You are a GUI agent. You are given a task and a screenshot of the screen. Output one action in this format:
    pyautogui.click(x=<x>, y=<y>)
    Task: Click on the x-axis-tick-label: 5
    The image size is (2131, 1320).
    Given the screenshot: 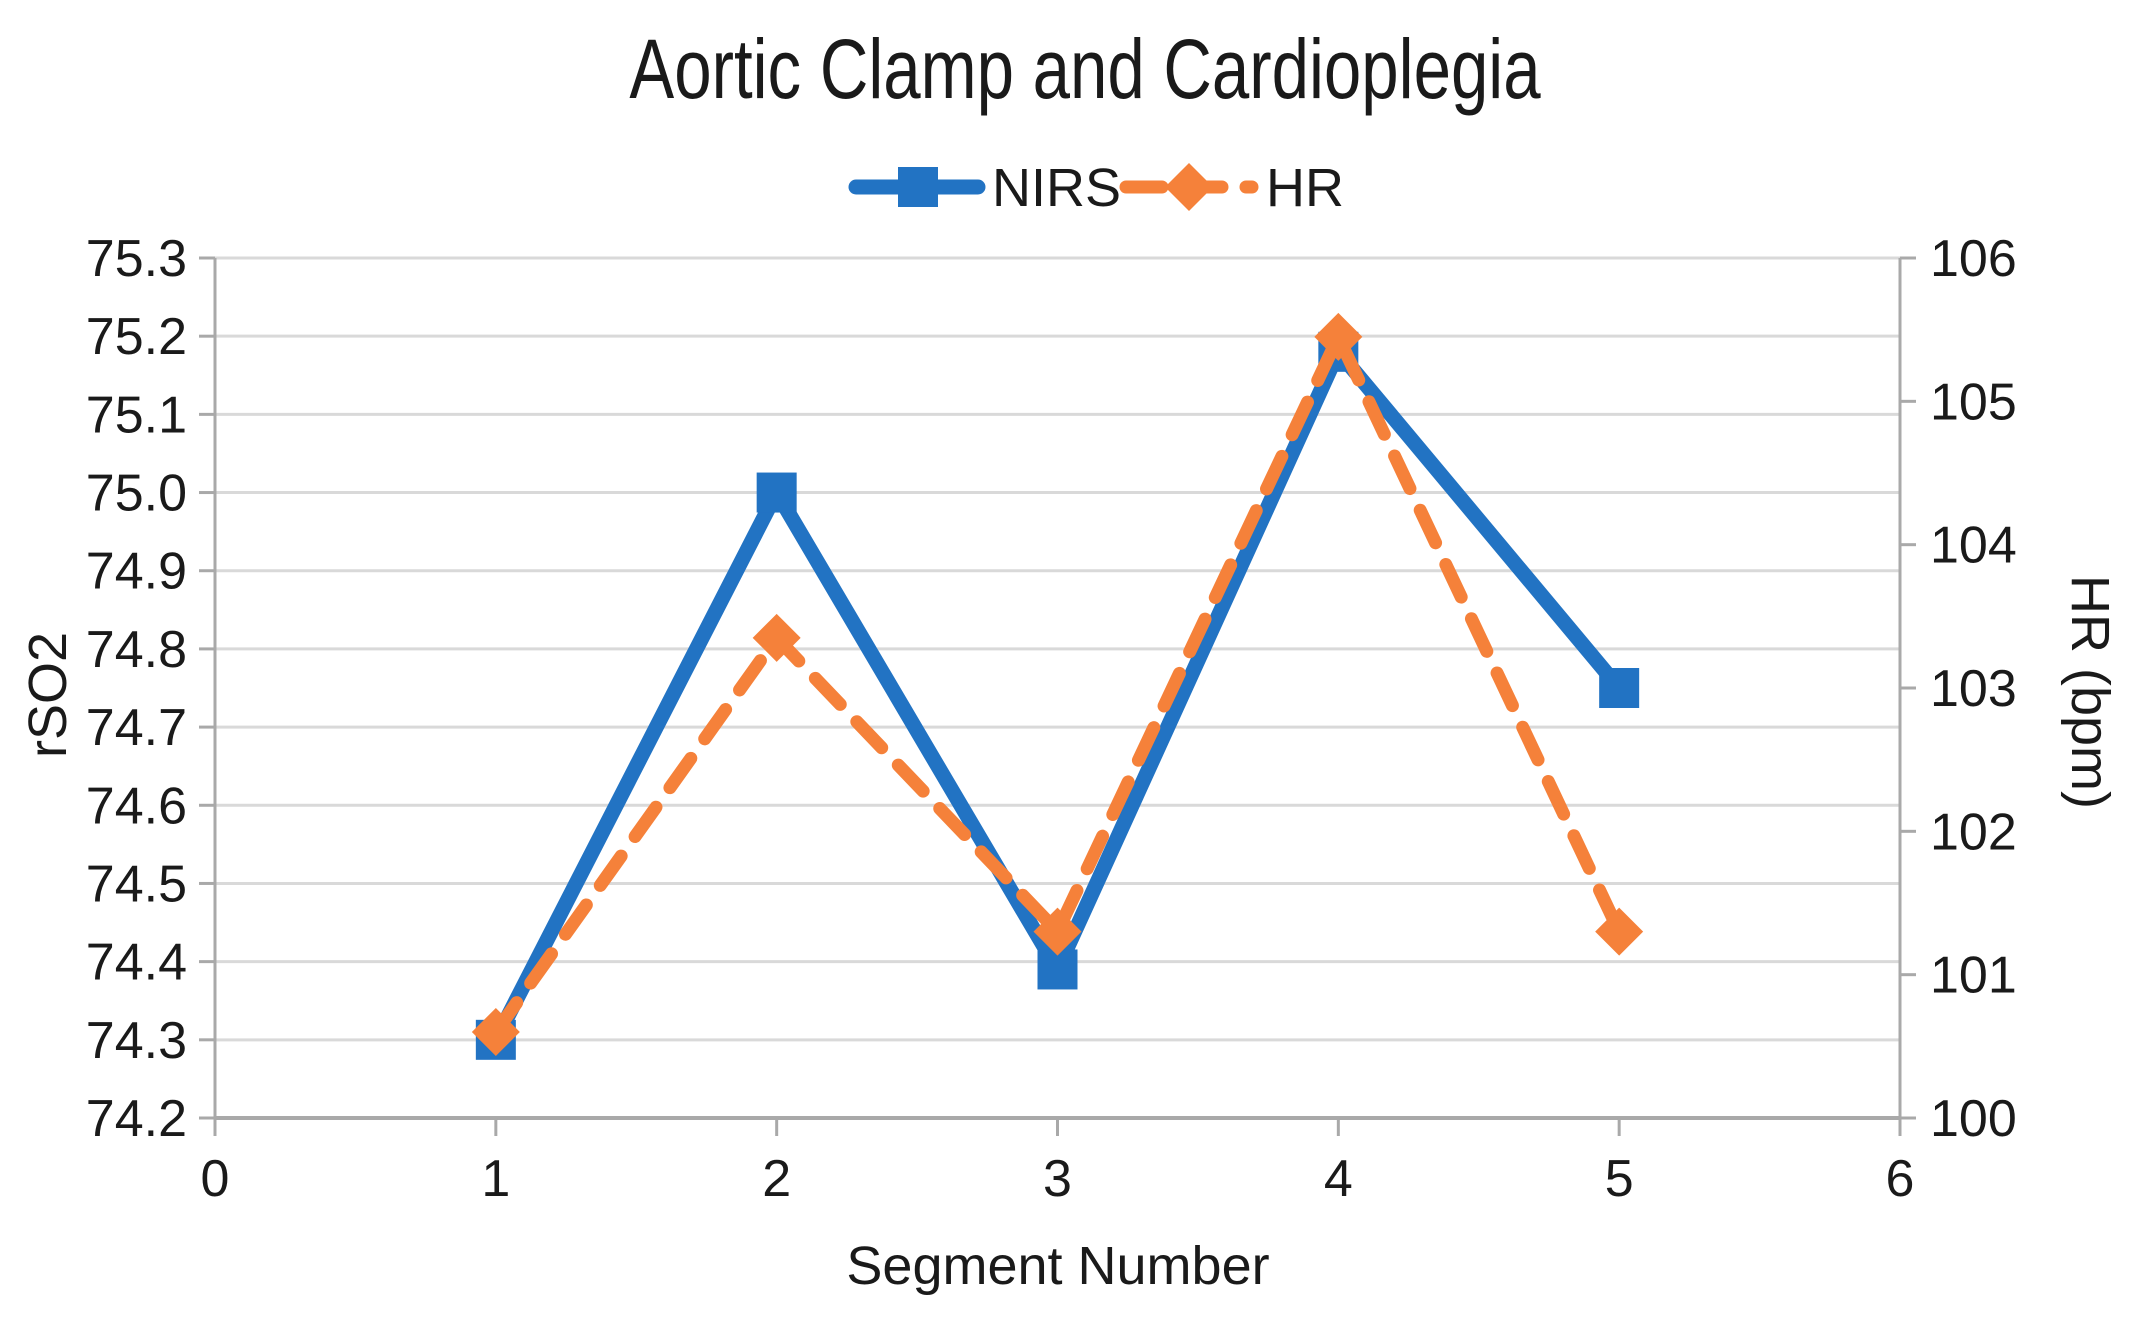 What is the action you would take?
    pyautogui.click(x=1619, y=1179)
    